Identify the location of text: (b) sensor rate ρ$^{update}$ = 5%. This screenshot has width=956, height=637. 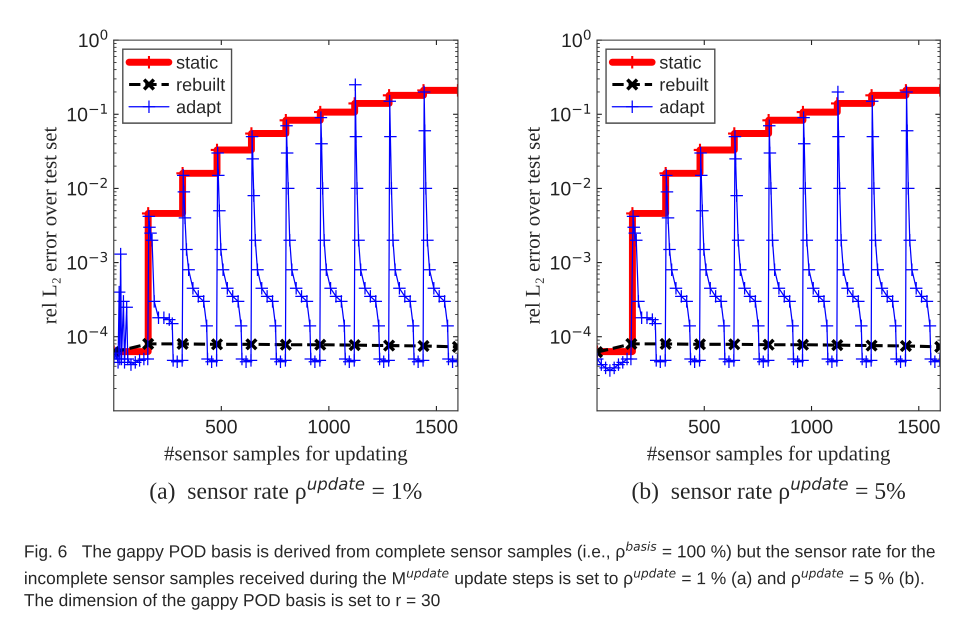
(768, 490).